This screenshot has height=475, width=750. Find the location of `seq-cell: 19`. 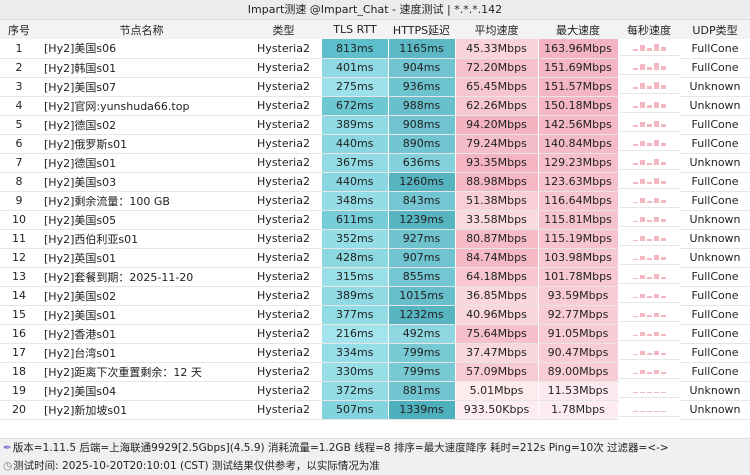

seq-cell: 19 is located at coordinates (19, 391).